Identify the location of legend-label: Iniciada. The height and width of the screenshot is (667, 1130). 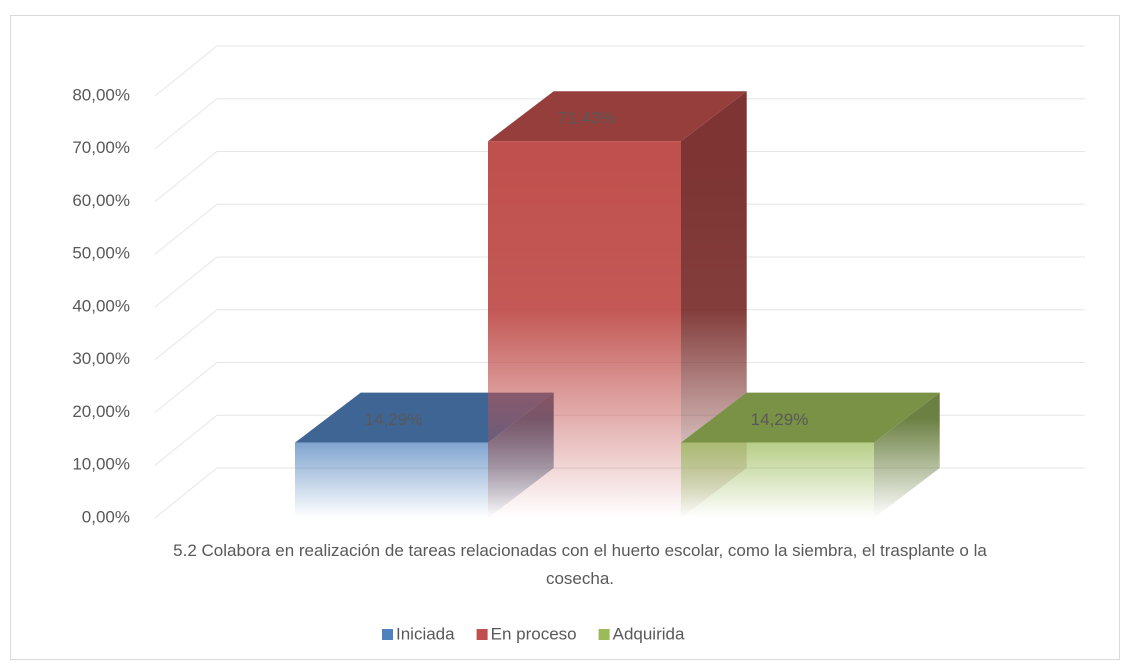
(425, 633).